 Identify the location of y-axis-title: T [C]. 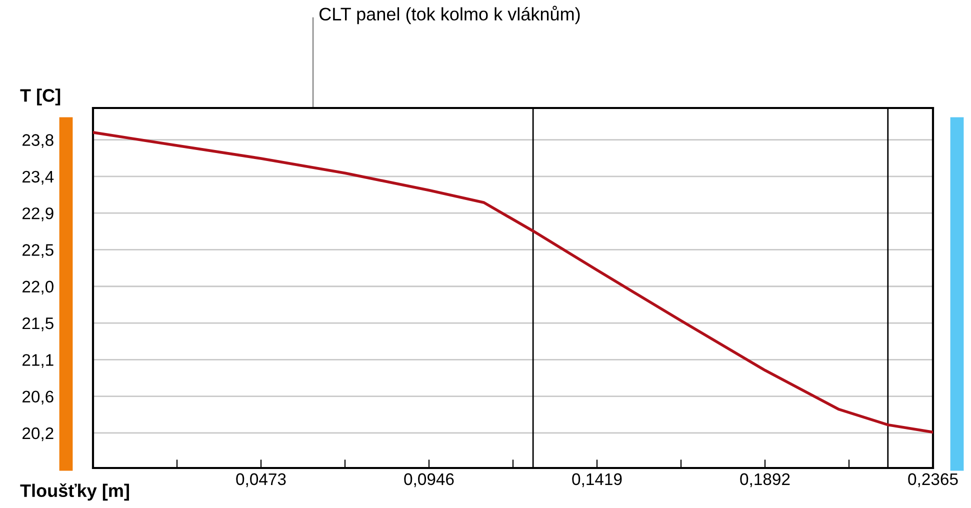
(40, 97).